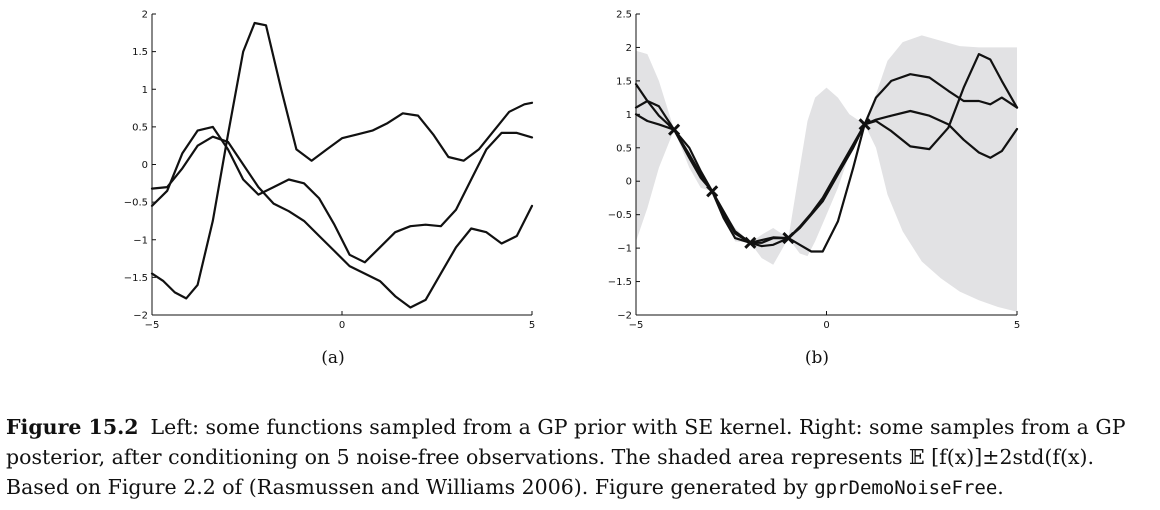 This screenshot has width=1160, height=510. I want to click on panel-b-y-tick-label: 2.5, so click(624, 15).